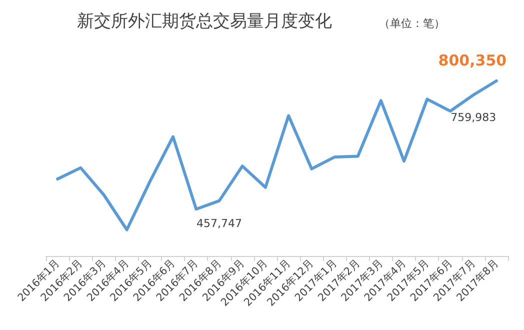  What do you see at coordinates (412, 23) in the screenshot?
I see `chart-subtitle: （单位：笔）` at bounding box center [412, 23].